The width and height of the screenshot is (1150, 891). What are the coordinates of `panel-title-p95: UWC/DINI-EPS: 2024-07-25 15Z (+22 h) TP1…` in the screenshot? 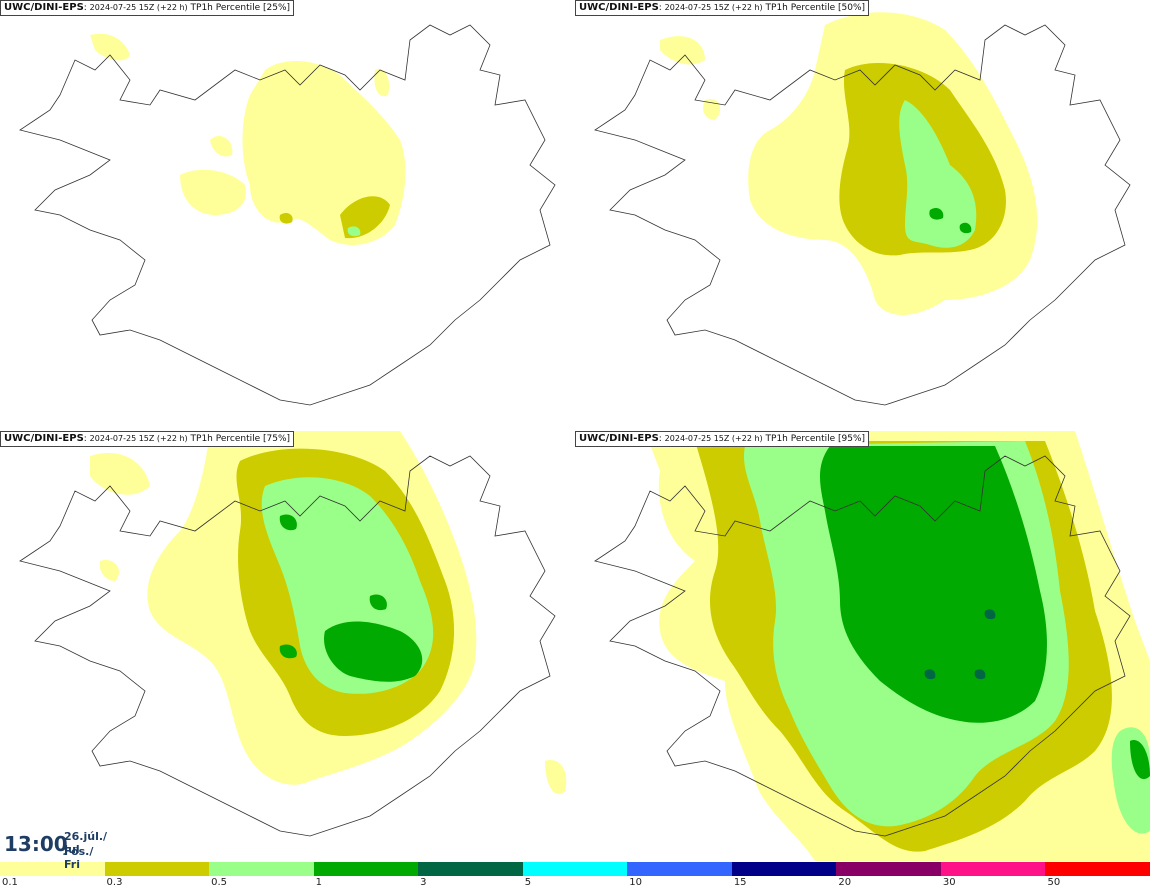 It's located at (722, 439).